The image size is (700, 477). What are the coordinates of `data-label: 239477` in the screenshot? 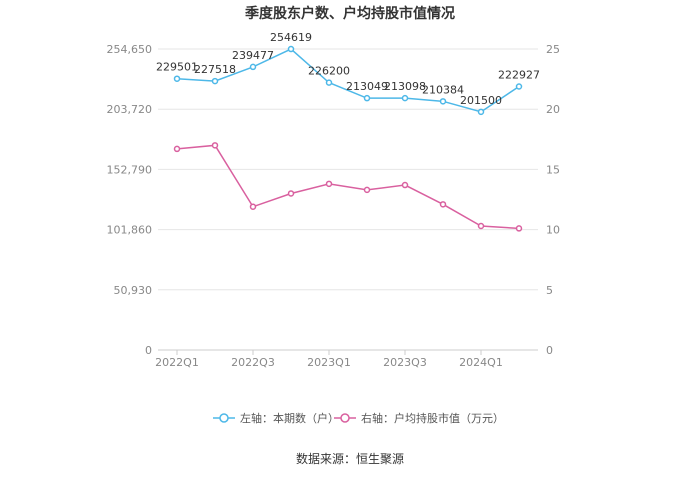 It's located at (253, 55).